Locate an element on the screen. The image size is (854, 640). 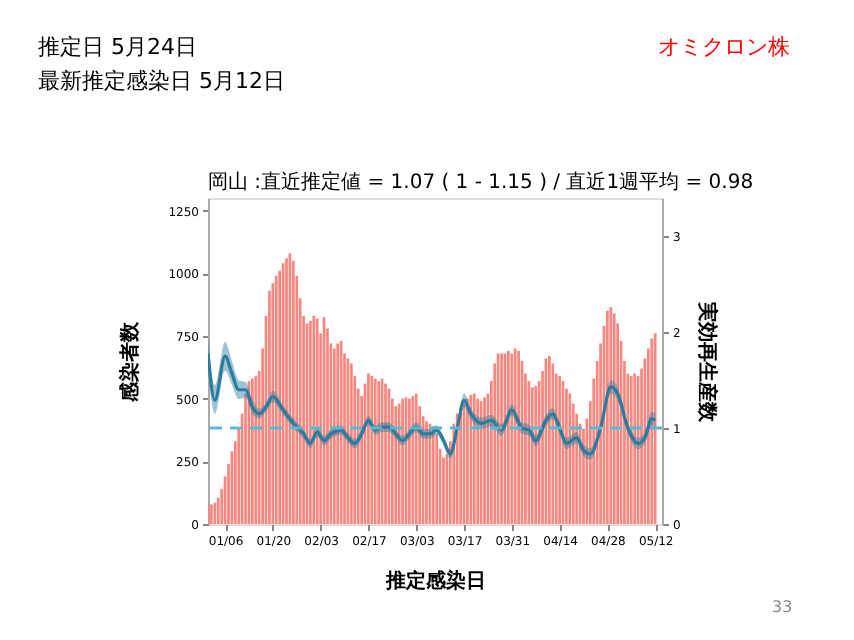
text: 最新推定感染日 5月12日 is located at coordinates (161, 81).